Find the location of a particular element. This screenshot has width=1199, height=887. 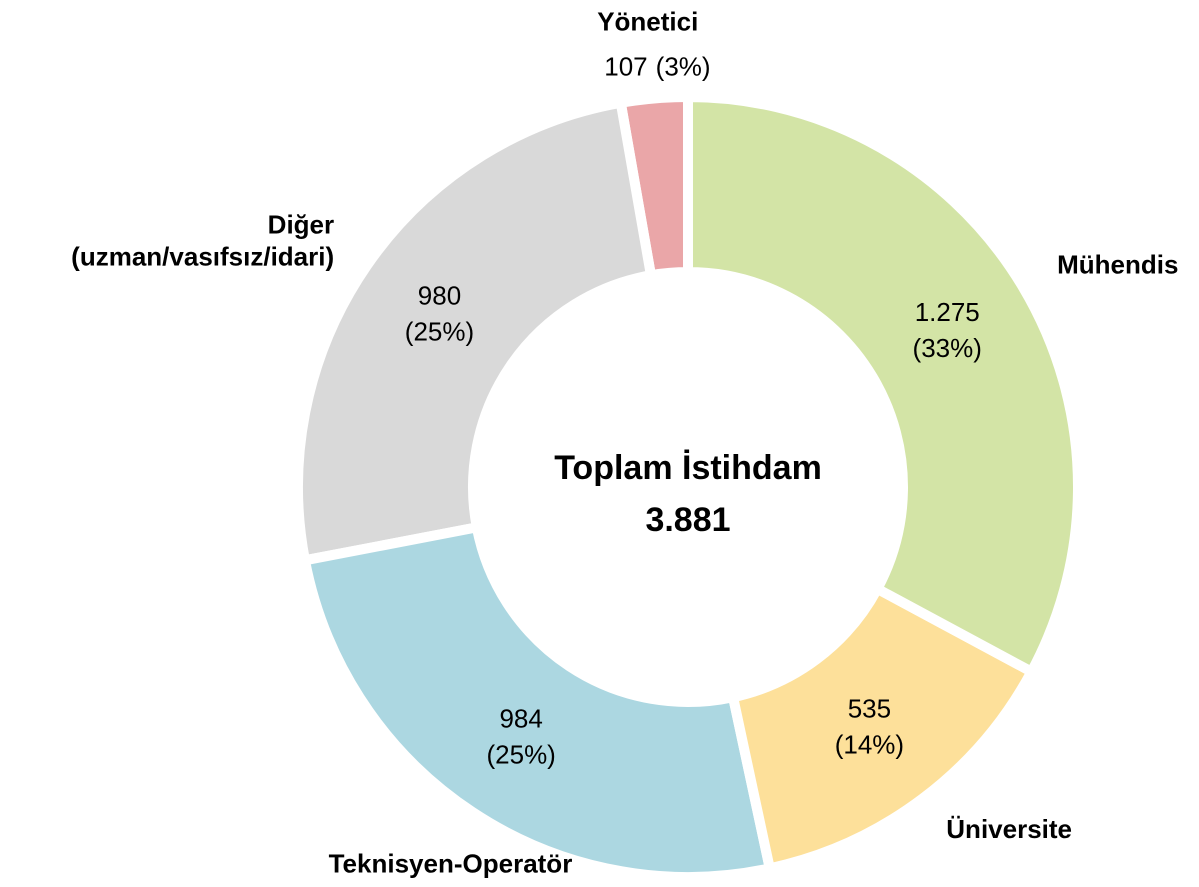

donut-slice is located at coordinates (883, 728).